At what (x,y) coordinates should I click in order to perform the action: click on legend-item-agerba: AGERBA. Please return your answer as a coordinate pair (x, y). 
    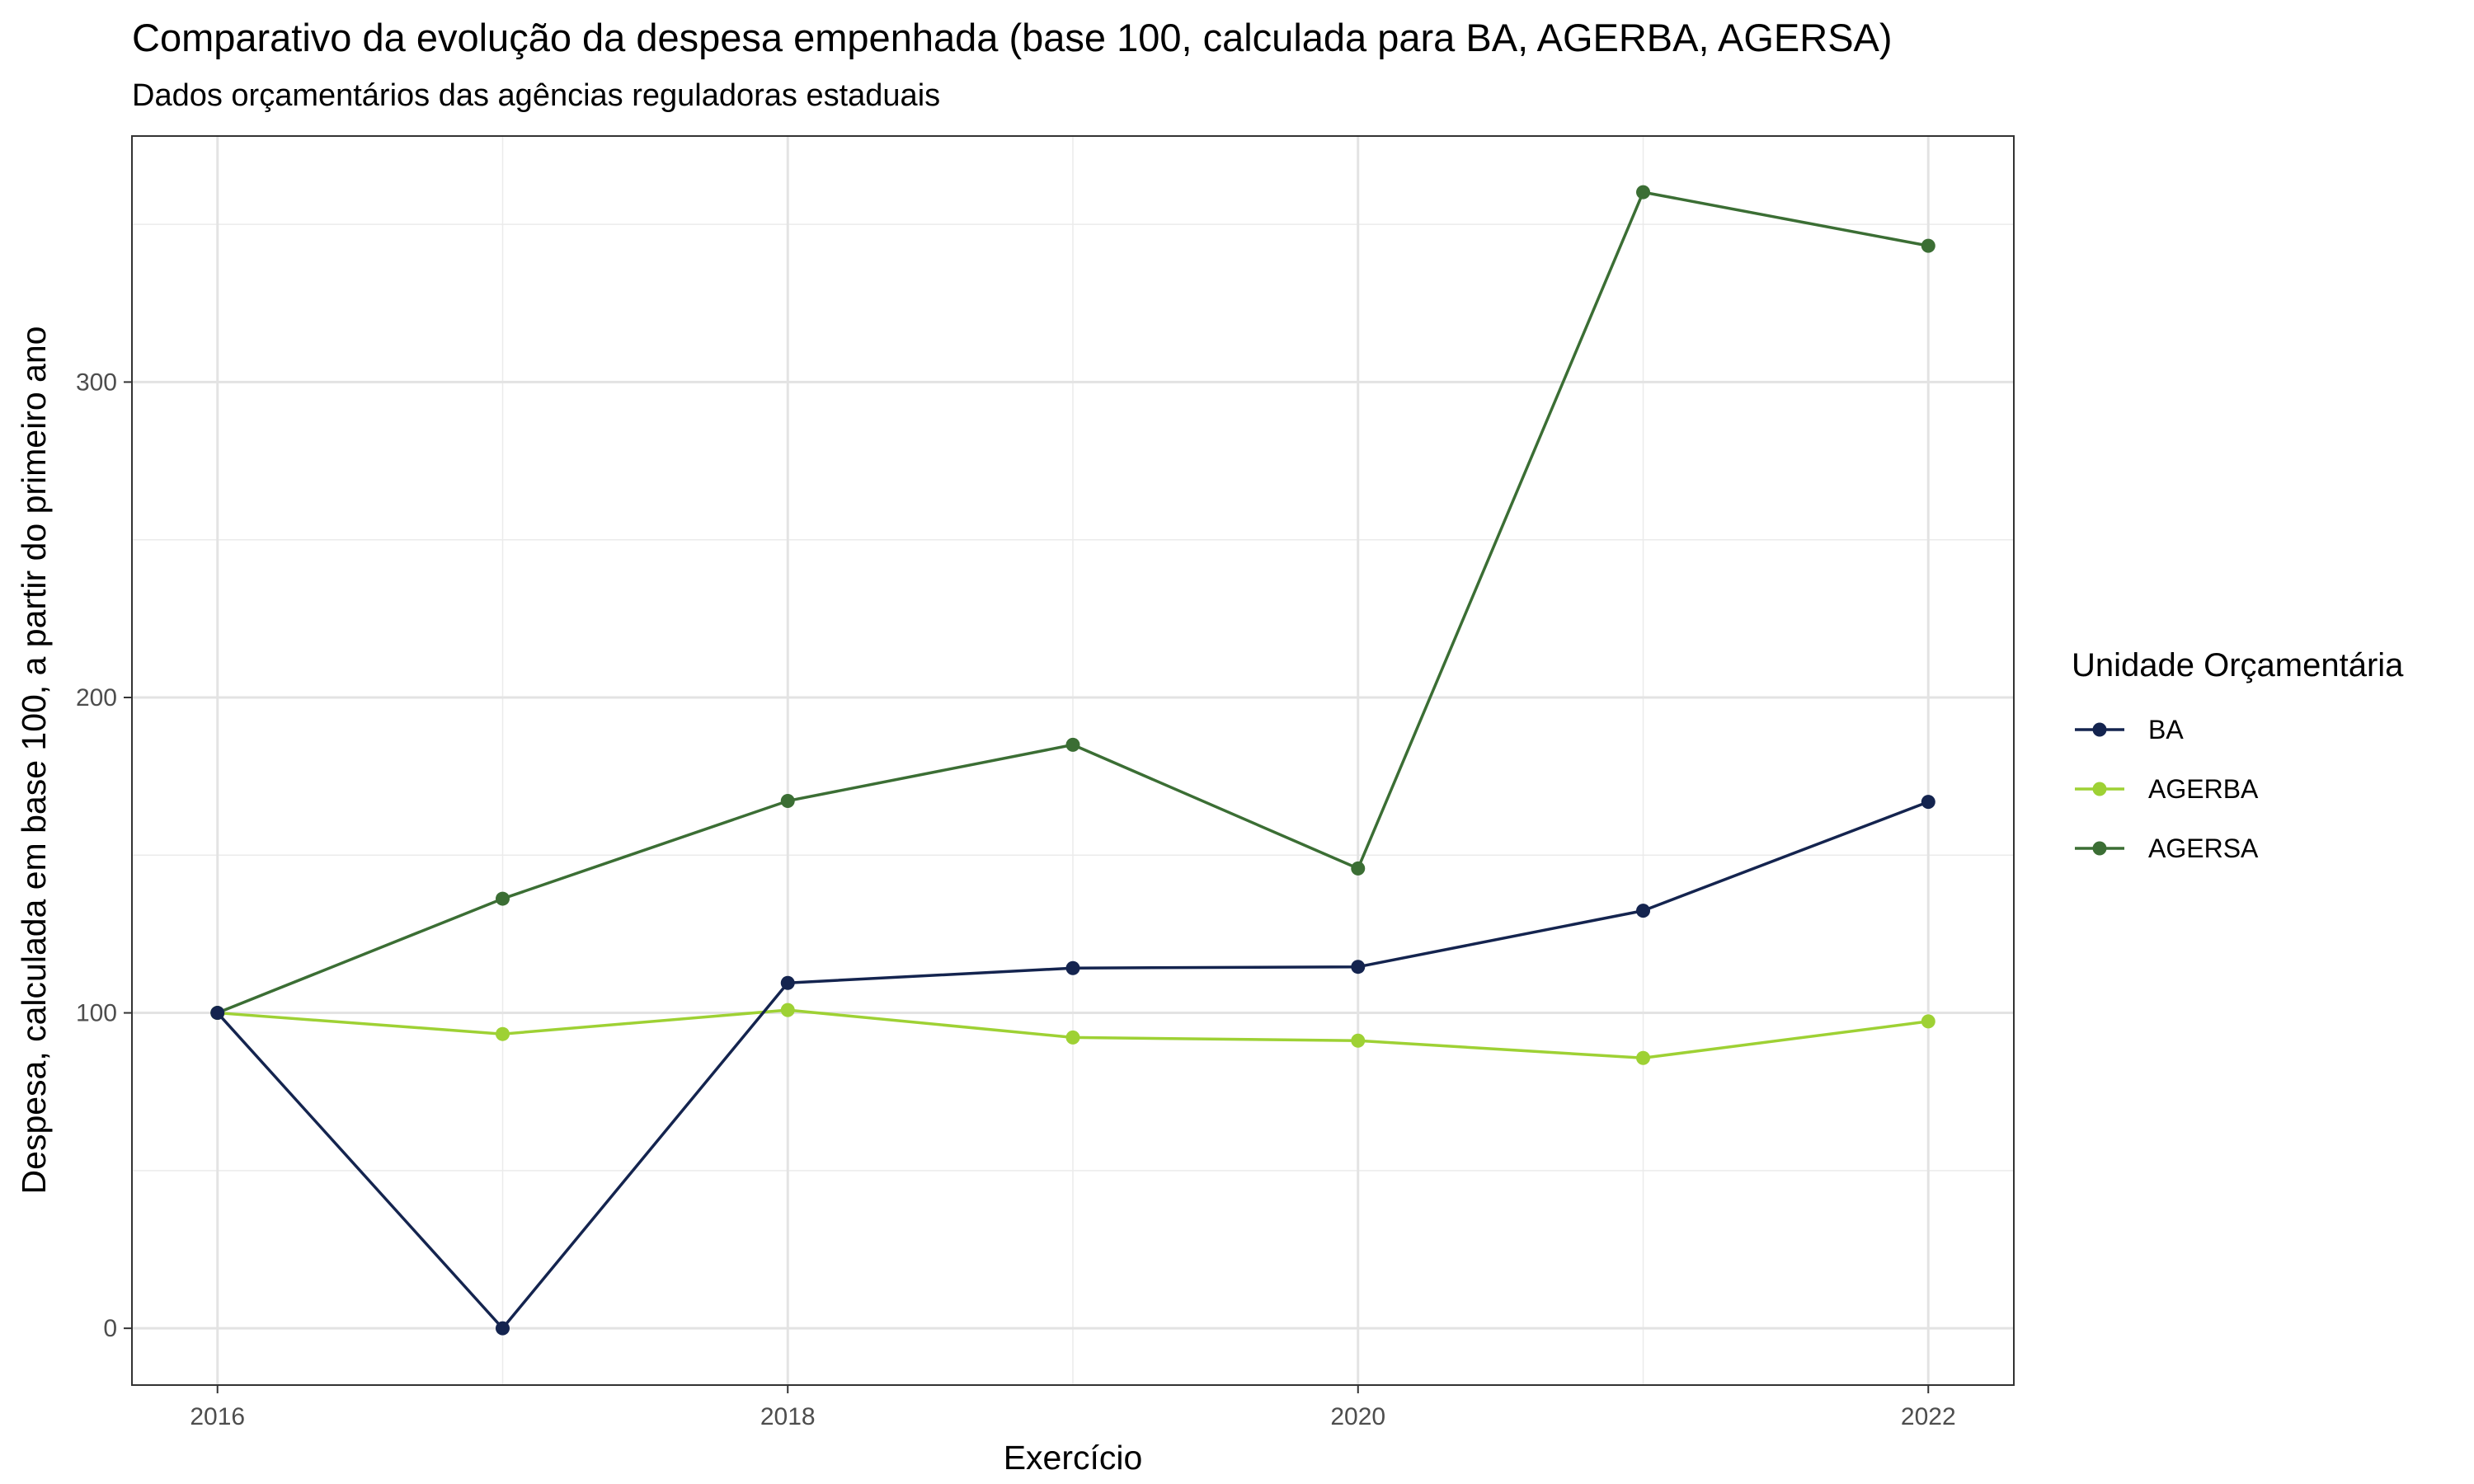
    Looking at the image, I should click on (2167, 789).